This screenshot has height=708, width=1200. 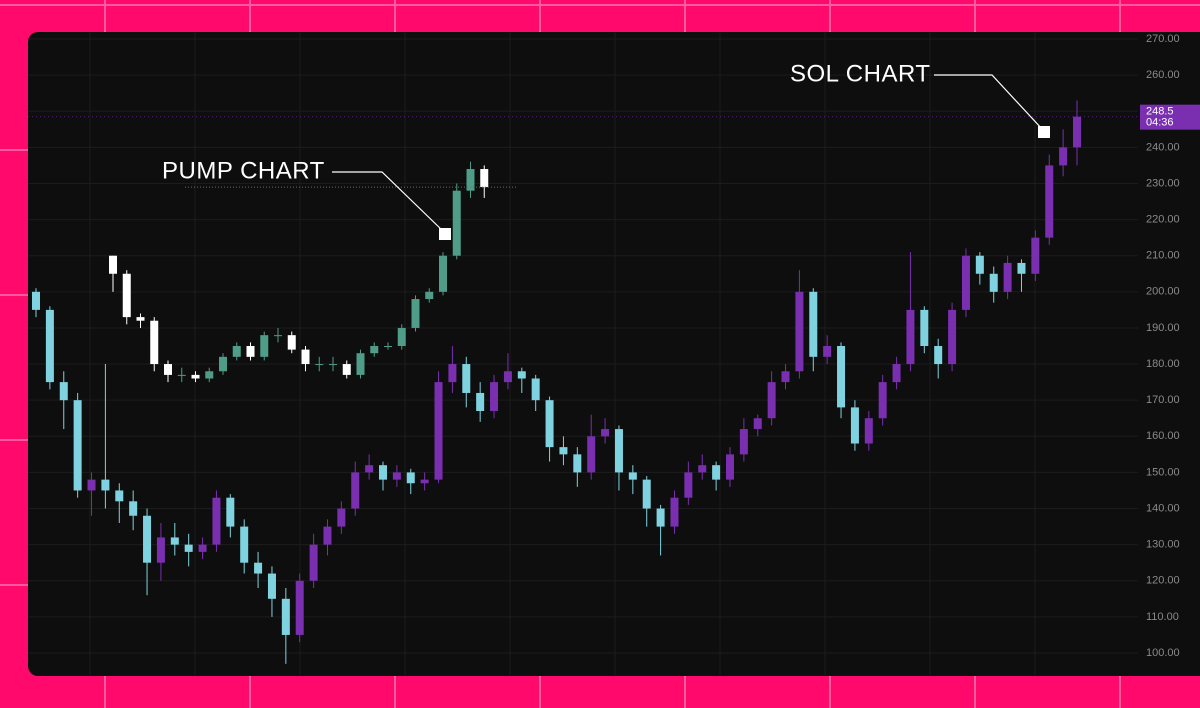 I want to click on y-tick-label: 160.00, so click(x=1163, y=436).